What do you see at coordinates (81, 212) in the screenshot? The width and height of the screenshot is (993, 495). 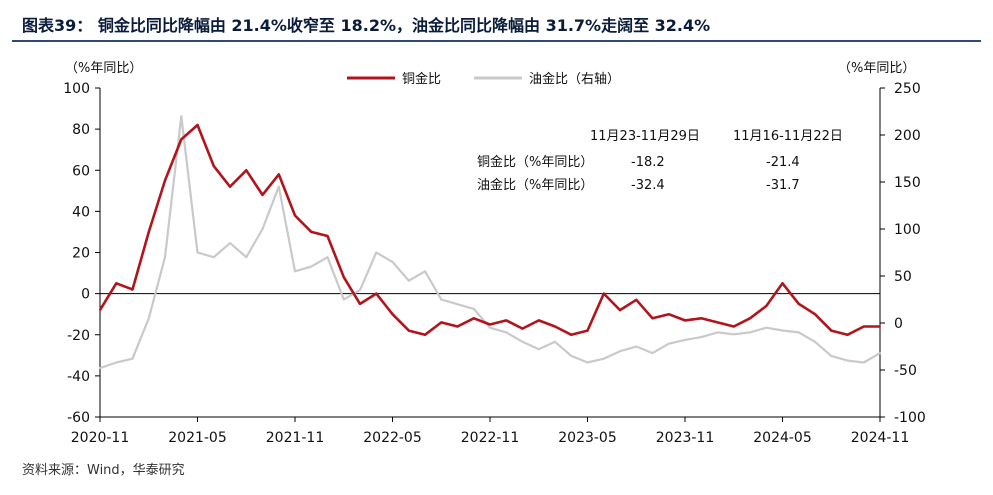 I see `left-tick-label: 40` at bounding box center [81, 212].